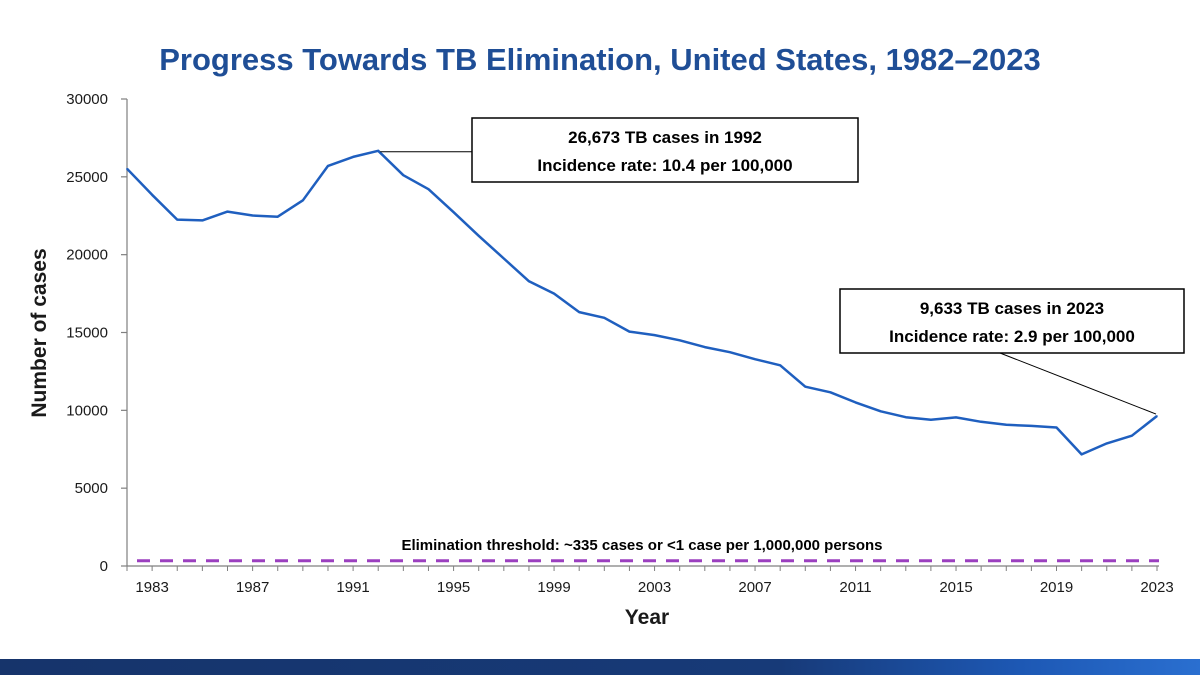 This screenshot has height=675, width=1200. Describe the element at coordinates (664, 165) in the screenshot. I see `annotation-1992-line2: Incidence rate: 10.4 per 100,000` at that location.